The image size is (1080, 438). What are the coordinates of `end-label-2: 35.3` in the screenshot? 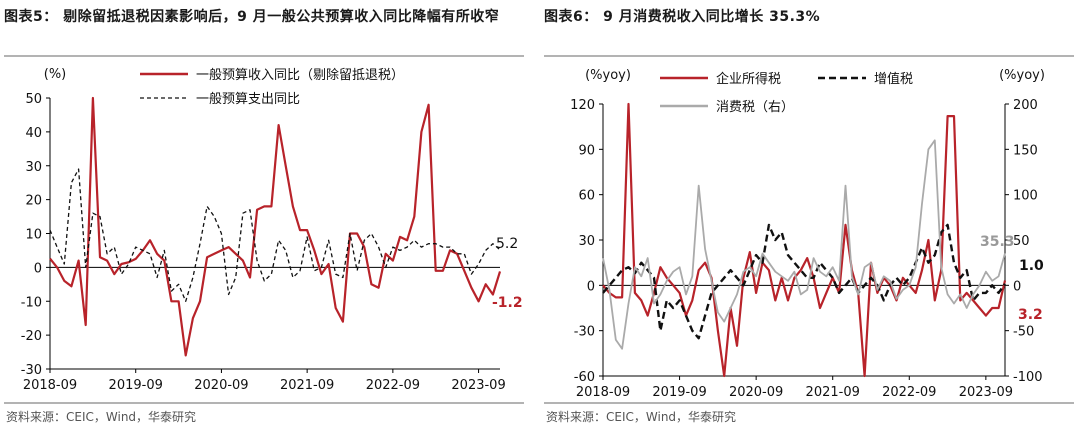 It's located at (997, 242).